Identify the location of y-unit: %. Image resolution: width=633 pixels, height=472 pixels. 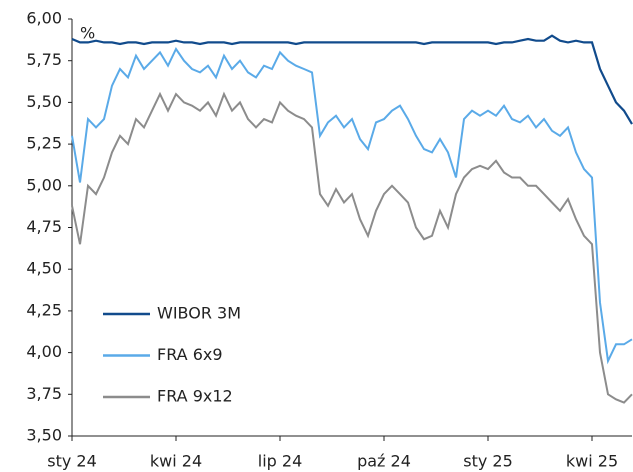
(87, 33).